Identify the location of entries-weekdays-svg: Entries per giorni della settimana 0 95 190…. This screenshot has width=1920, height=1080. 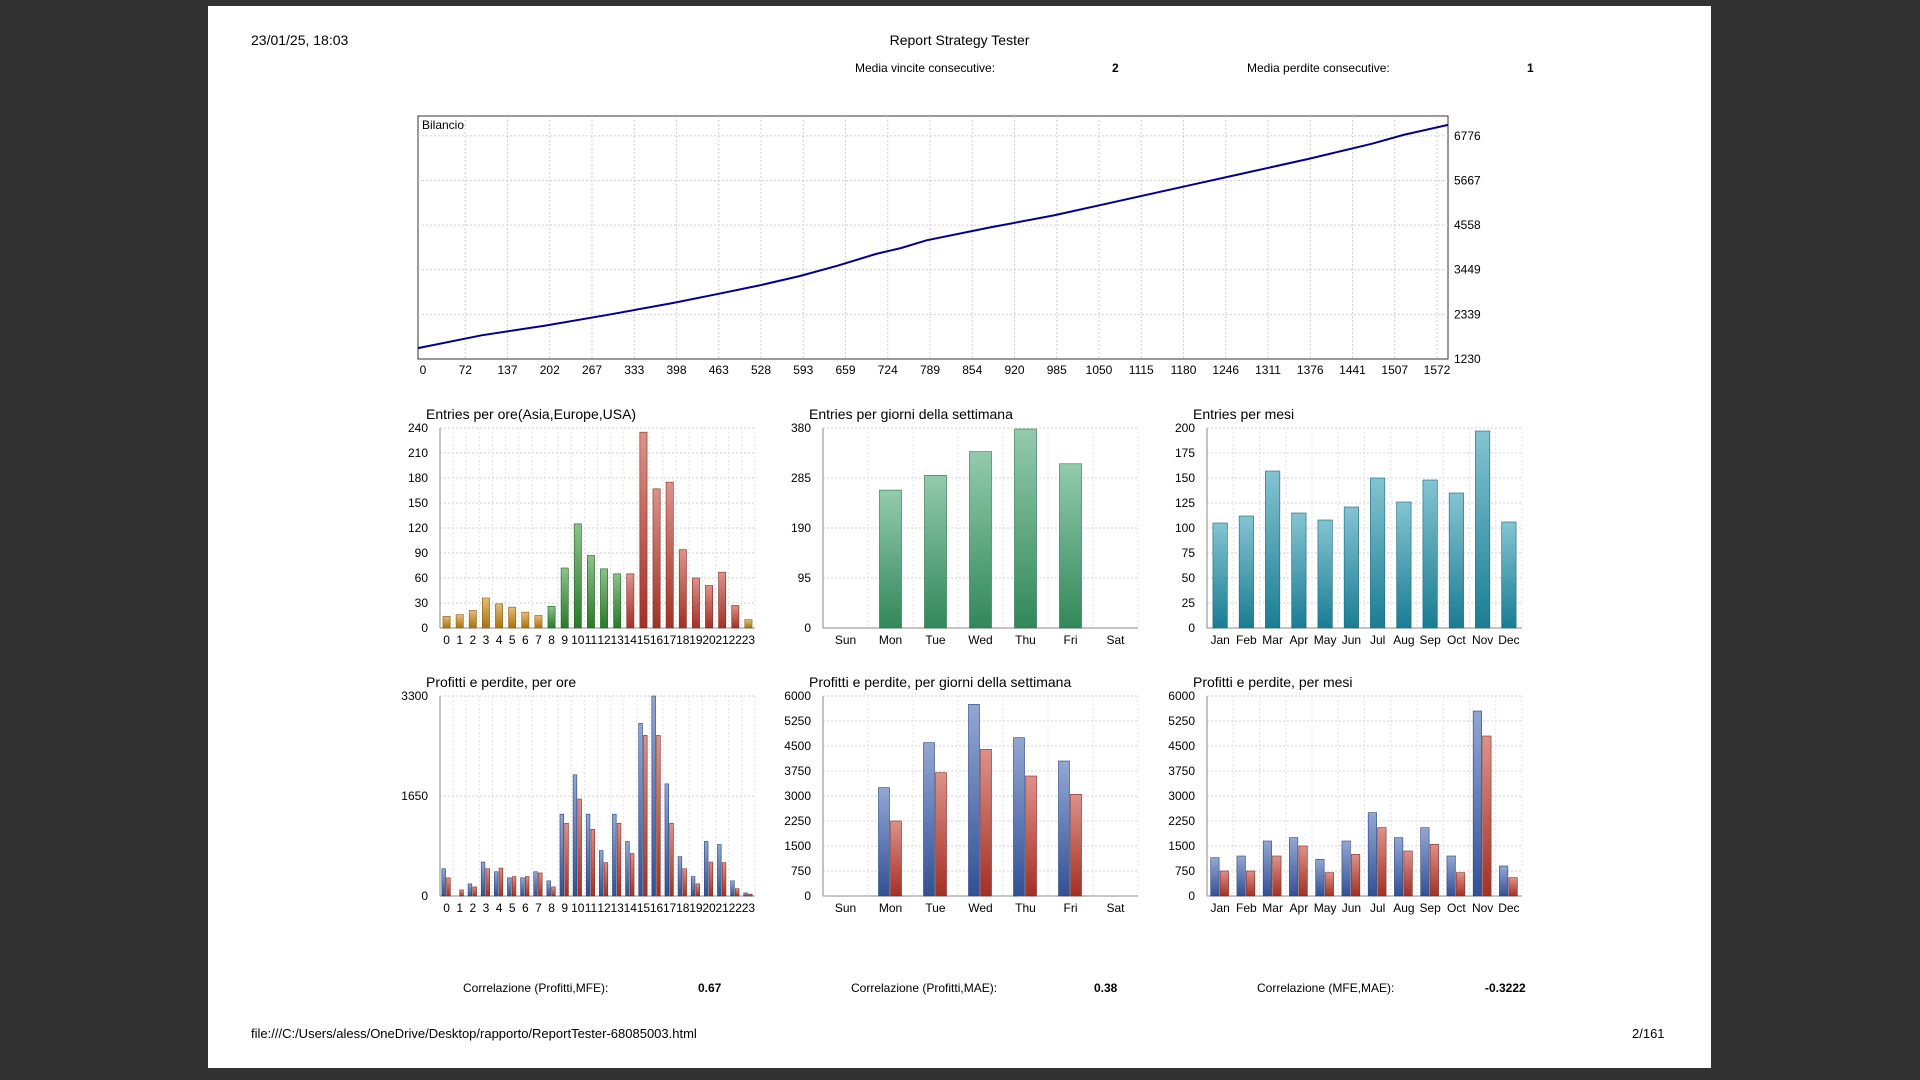
(965, 526).